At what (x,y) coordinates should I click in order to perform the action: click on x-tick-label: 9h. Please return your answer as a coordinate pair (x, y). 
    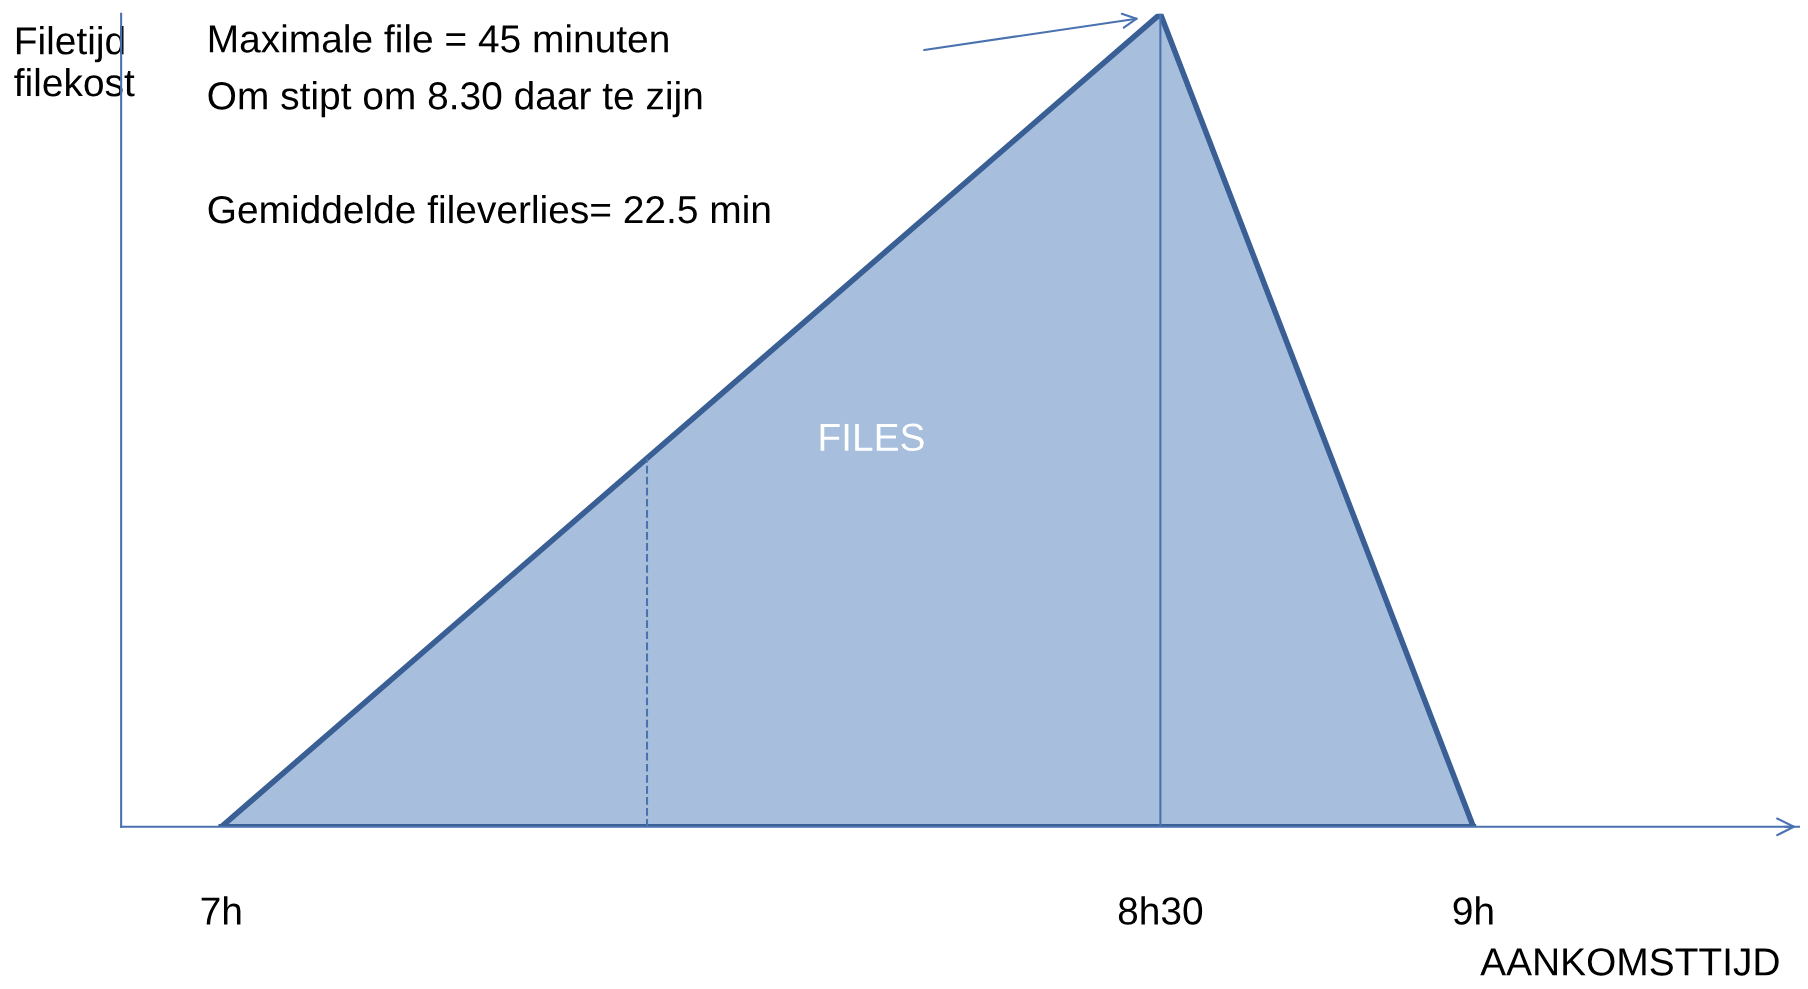
    Looking at the image, I should click on (1473, 910).